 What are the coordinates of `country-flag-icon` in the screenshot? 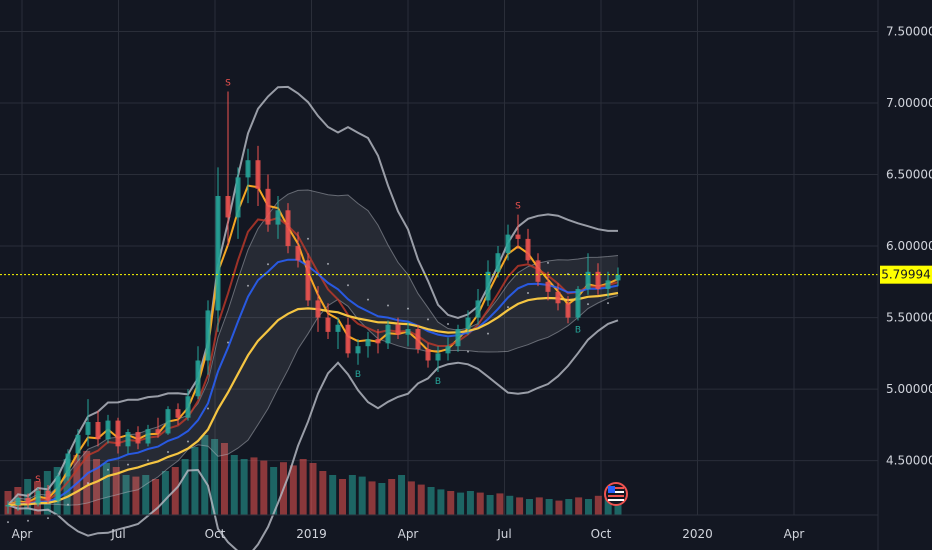 It's located at (616, 494).